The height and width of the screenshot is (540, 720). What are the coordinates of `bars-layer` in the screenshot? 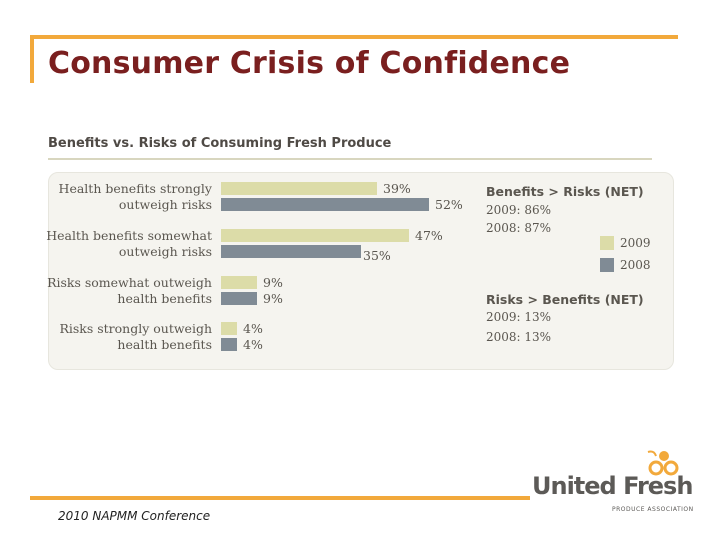 It's located at (325, 266).